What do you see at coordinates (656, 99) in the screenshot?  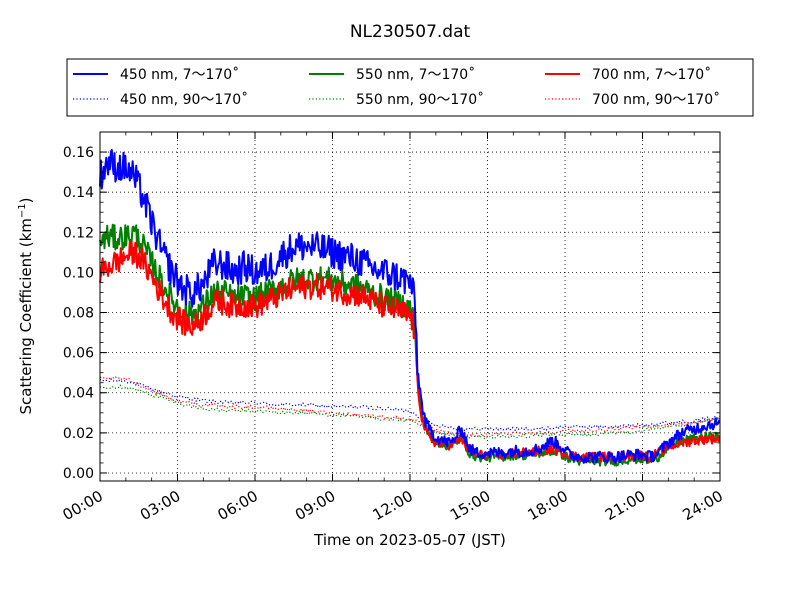 I see `legend-label: 700 nm, 90～170˚` at bounding box center [656, 99].